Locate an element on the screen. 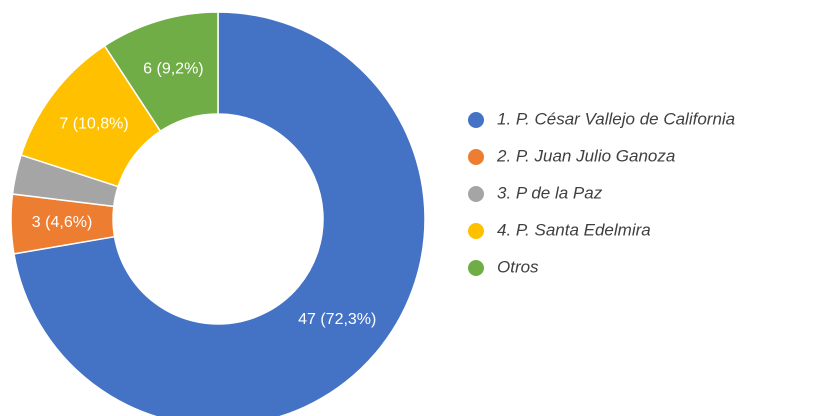 The height and width of the screenshot is (416, 838). slice is located at coordinates (161, 72).